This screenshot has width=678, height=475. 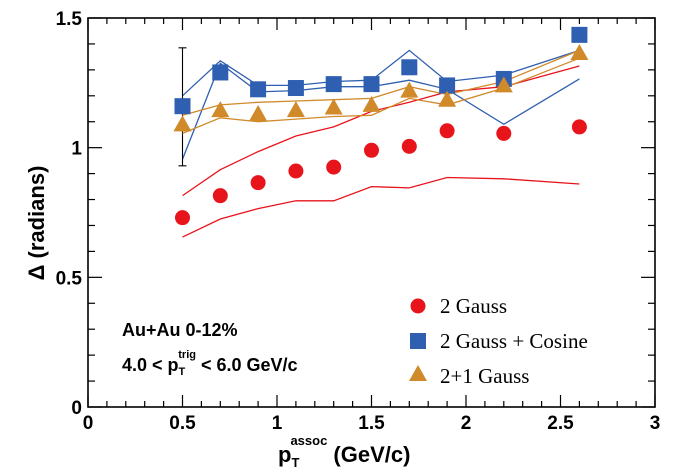 I want to click on legend-label-2-gauss: 2 Gauss, so click(x=473, y=306).